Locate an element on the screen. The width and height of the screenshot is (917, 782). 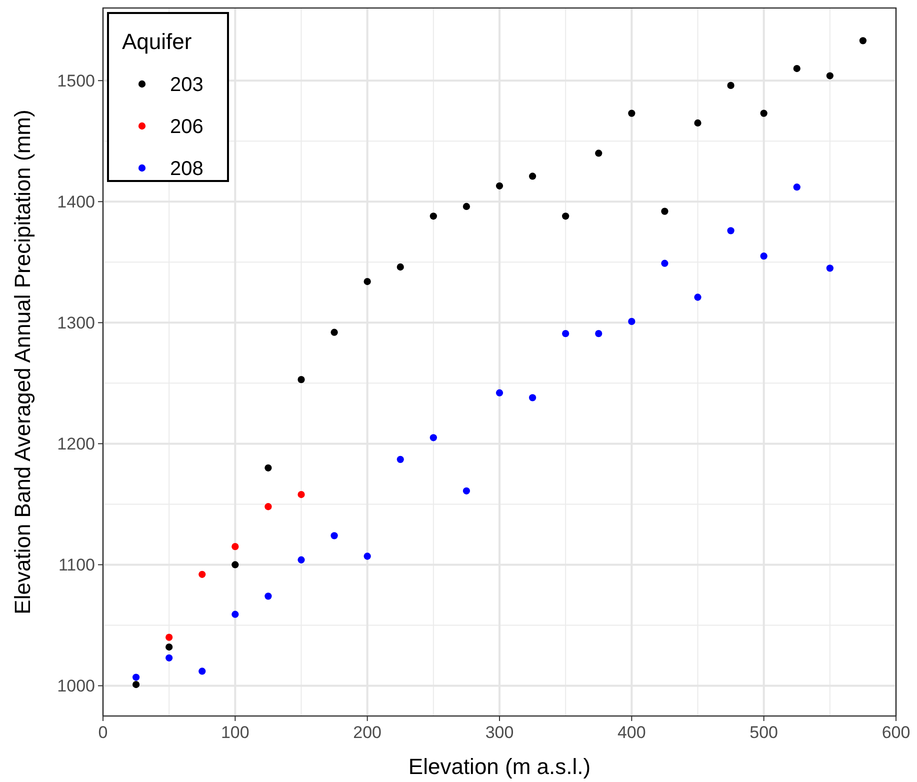
y-tick-label: 1300 is located at coordinates (76, 323).